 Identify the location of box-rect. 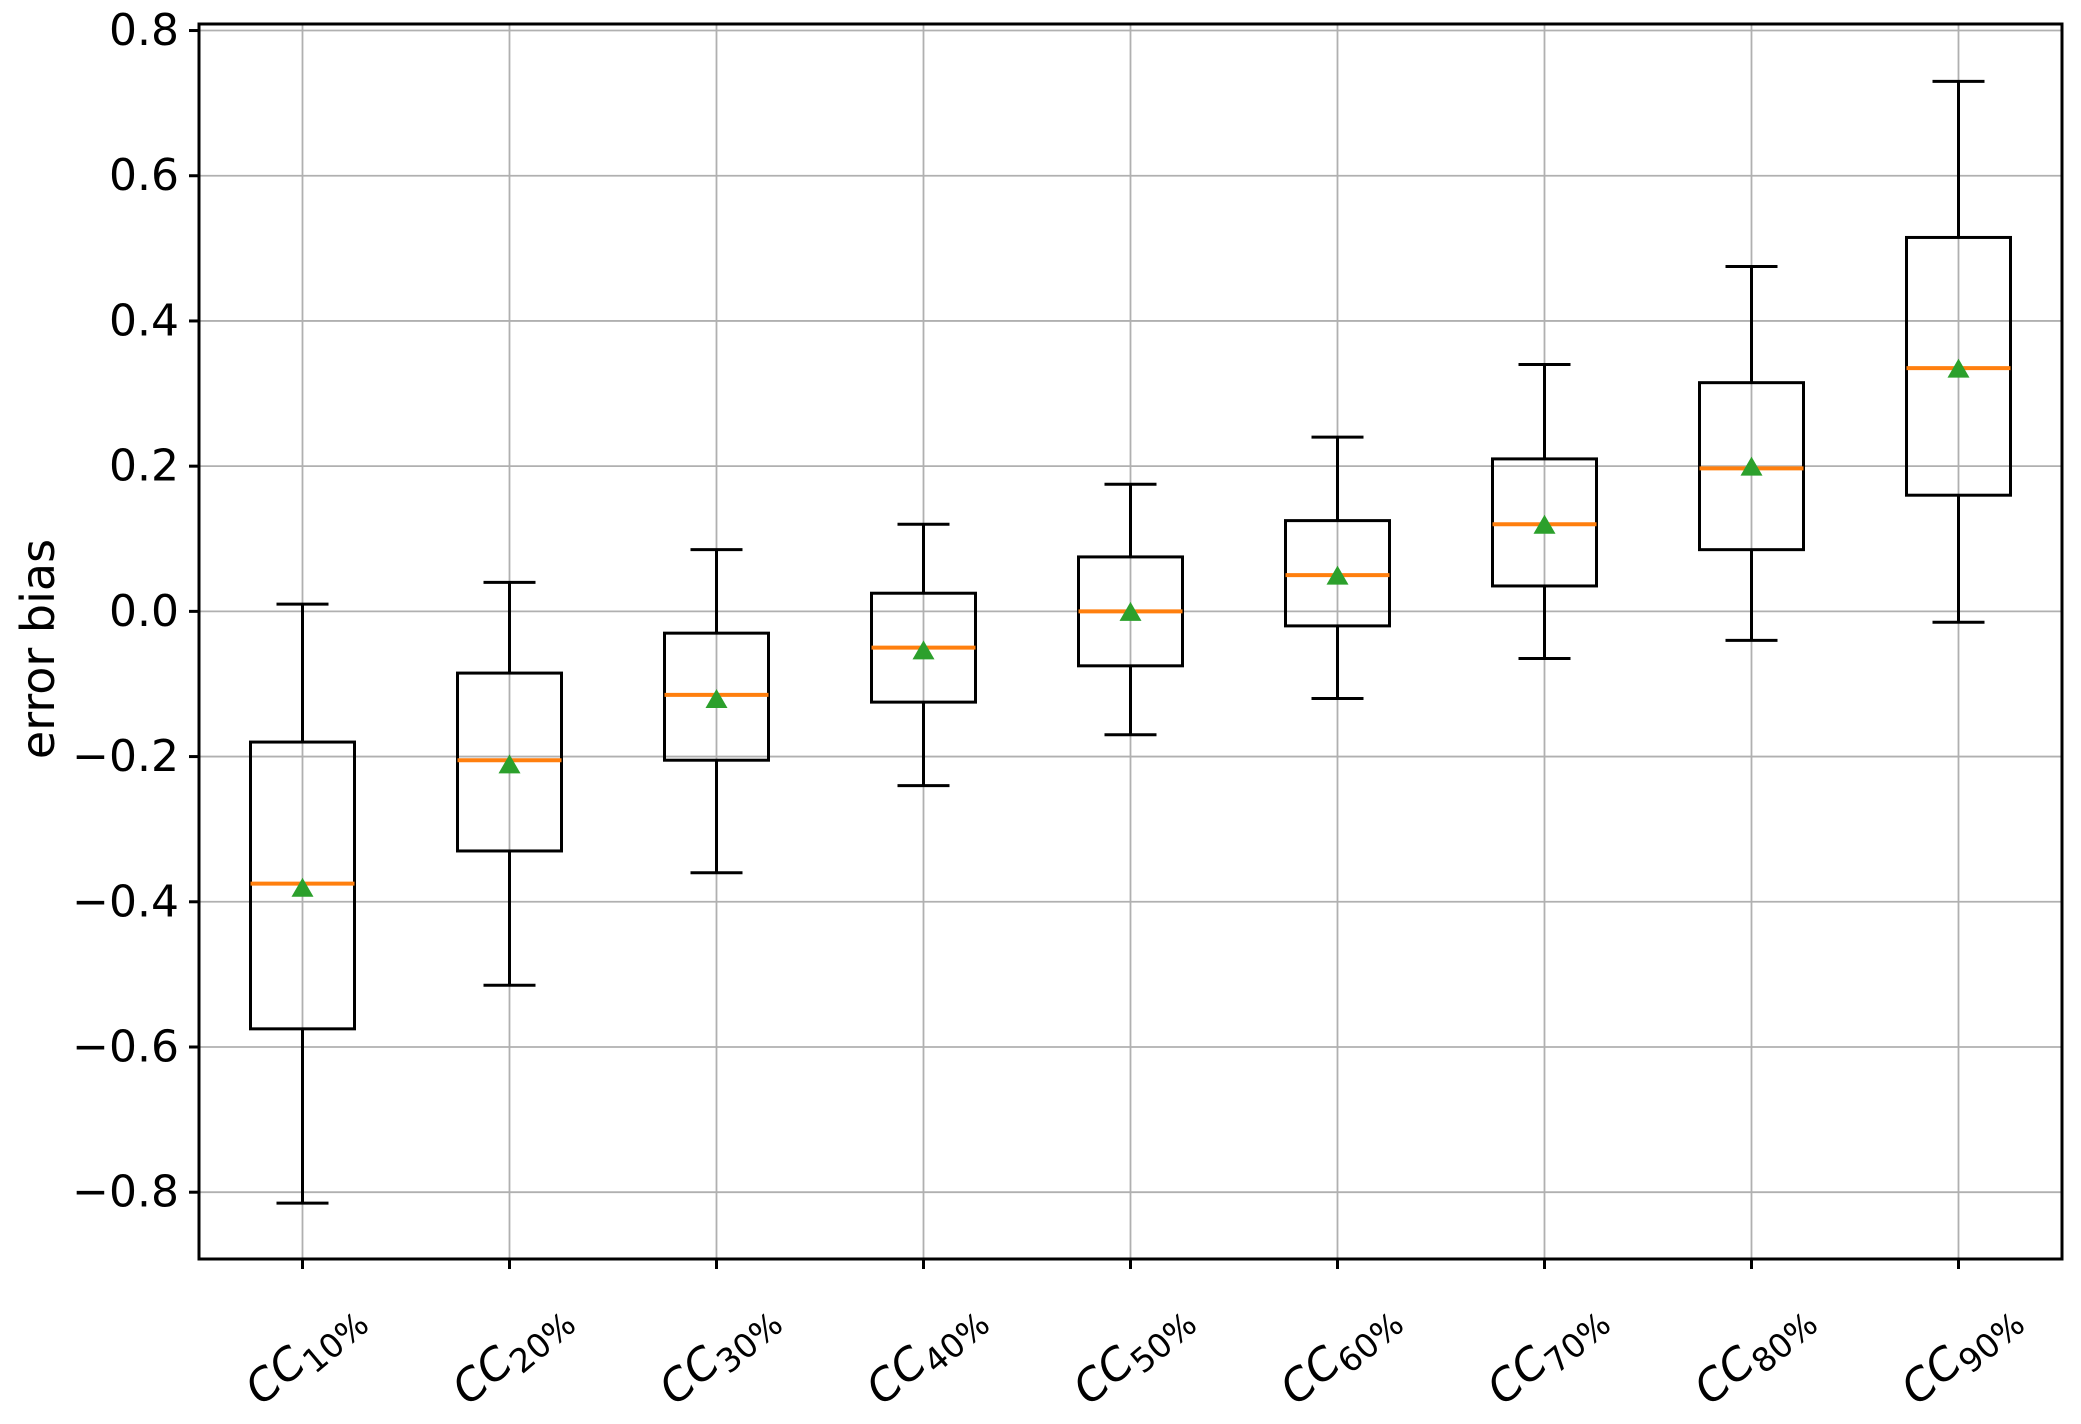
(1751, 466).